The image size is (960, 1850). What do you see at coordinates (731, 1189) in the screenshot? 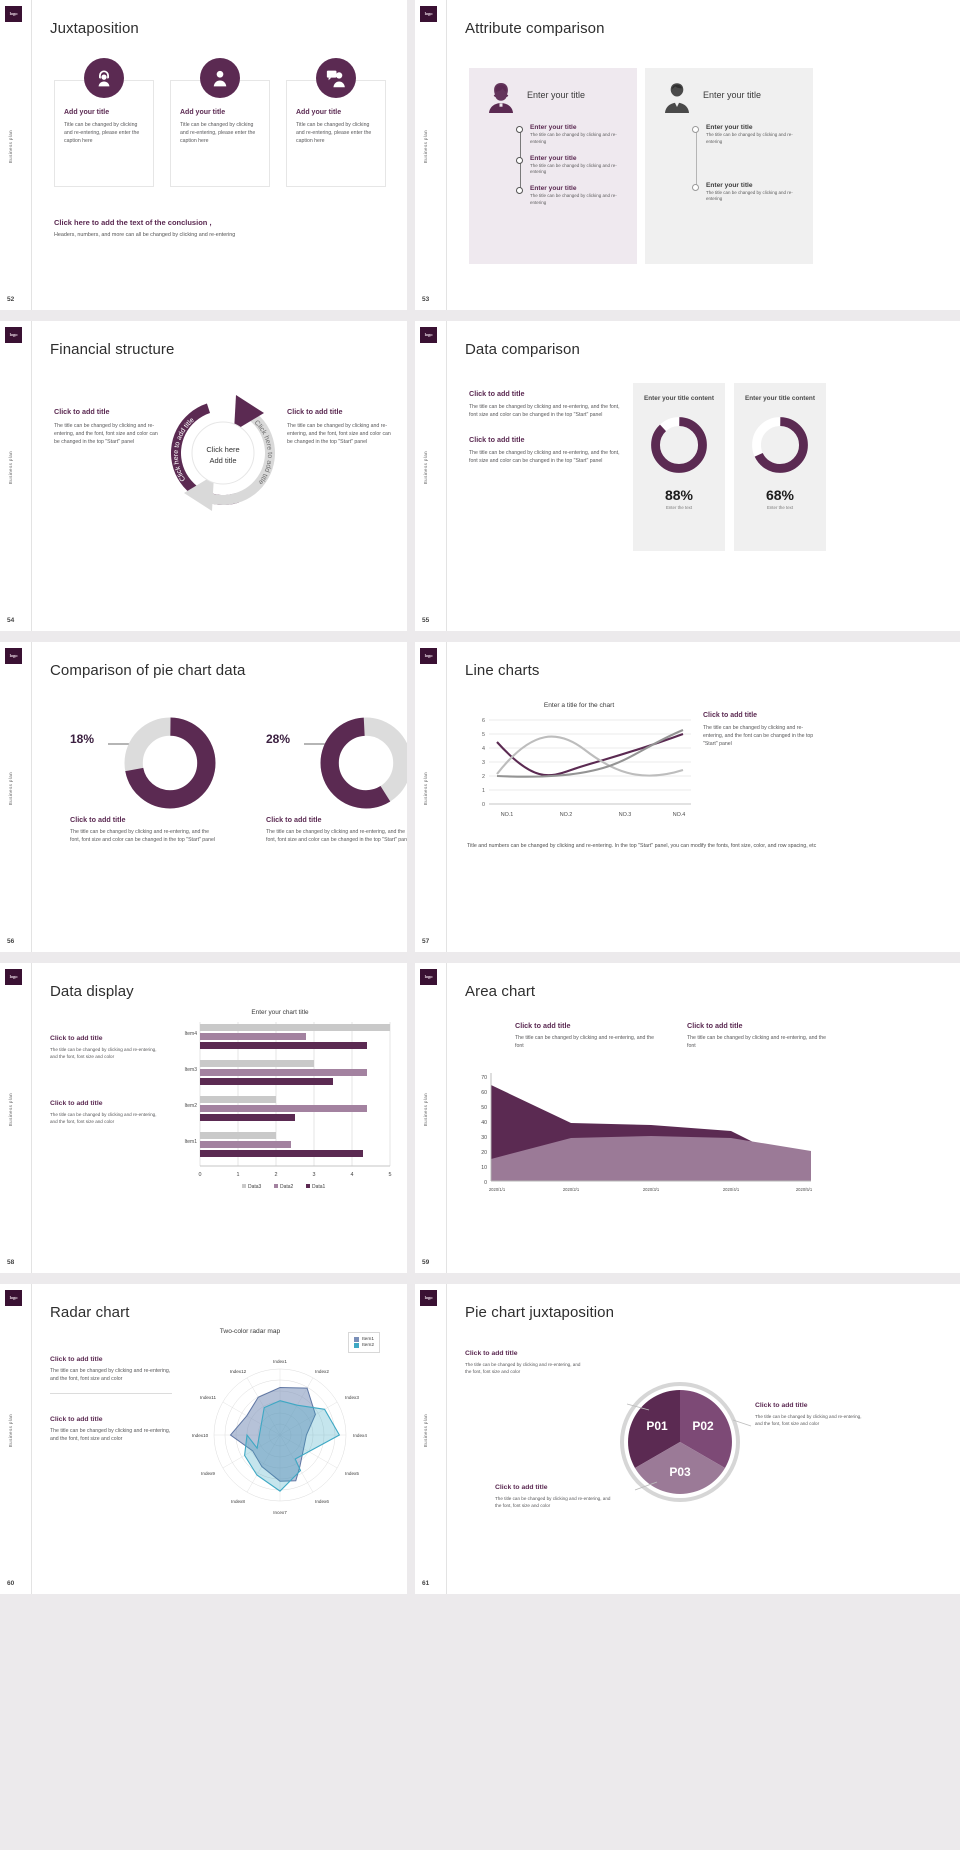
I see `svg-text: 2020/4/1` at bounding box center [731, 1189].